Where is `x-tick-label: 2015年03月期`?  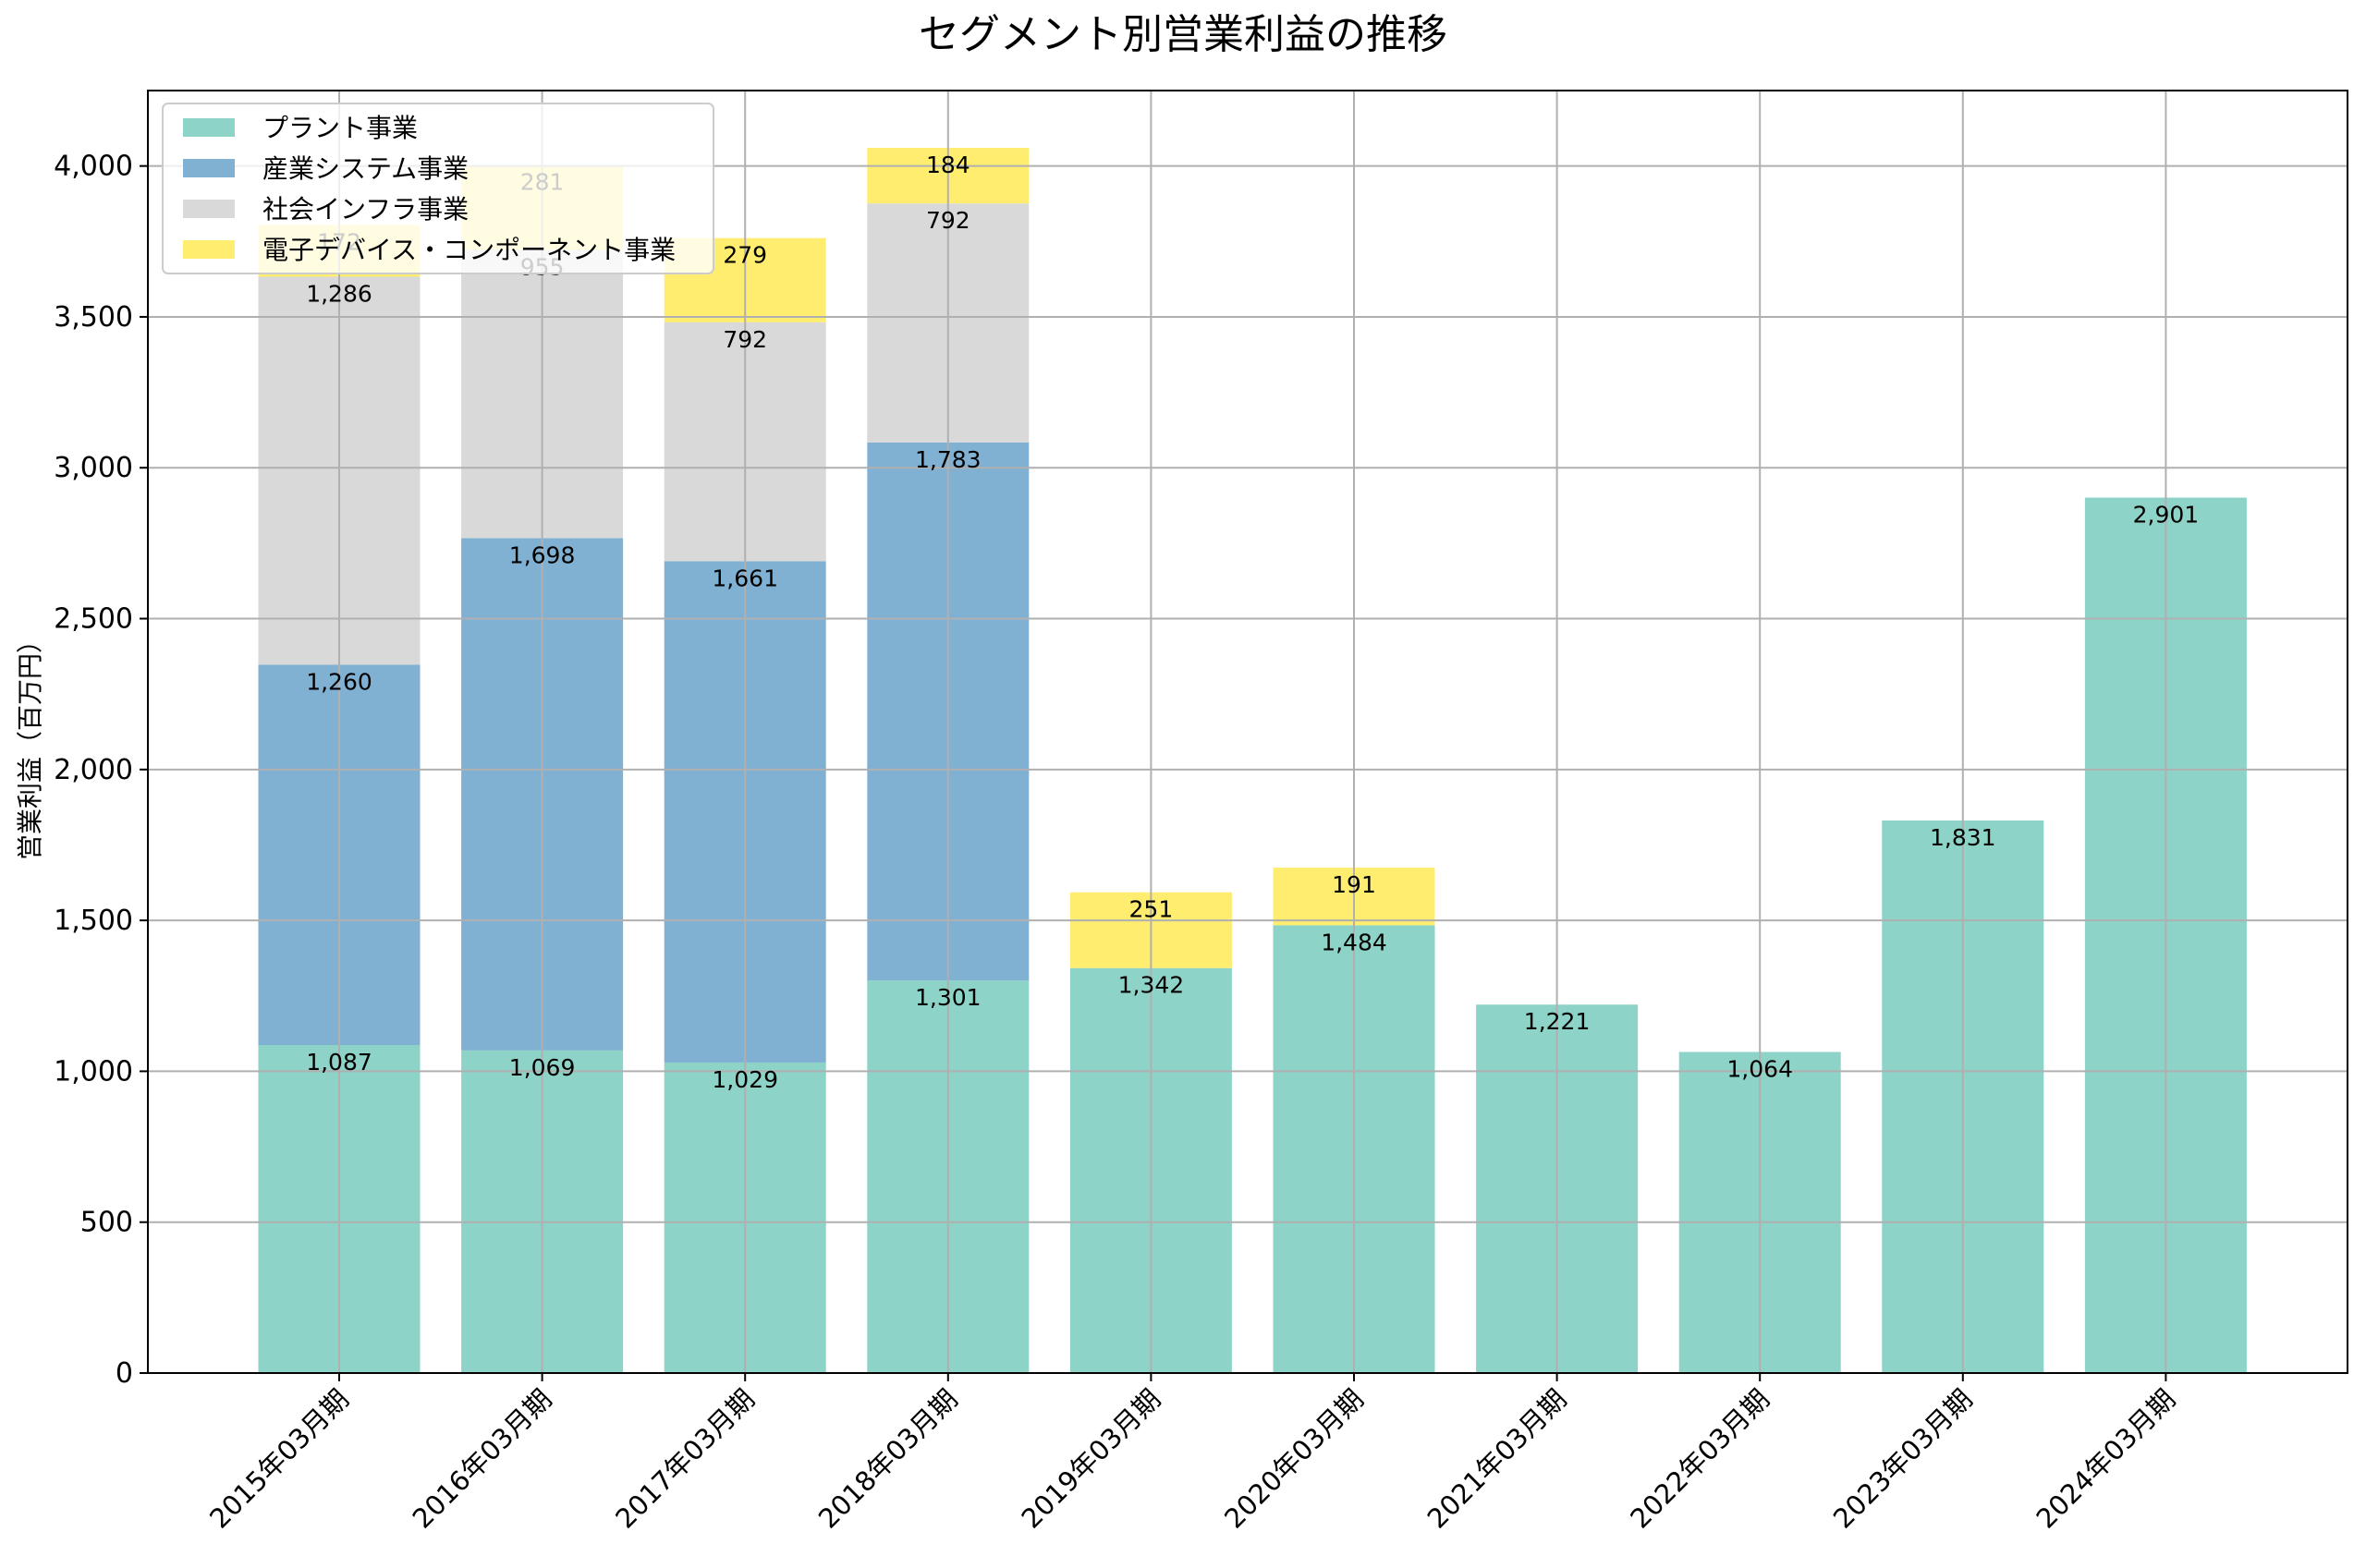
x-tick-label: 2015年03月期 is located at coordinates (279, 1459).